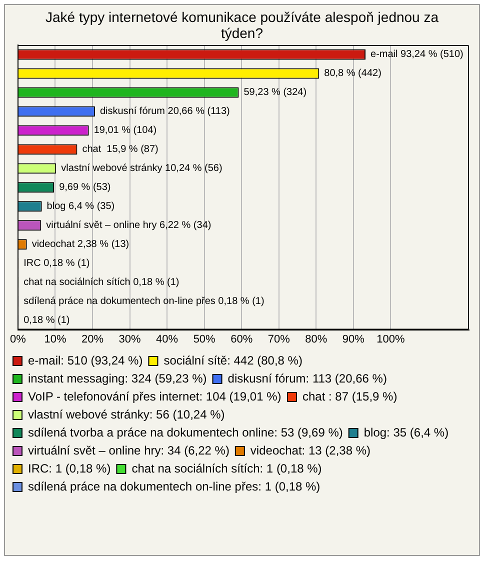  What do you see at coordinates (144, 302) in the screenshot?
I see `data-label: sdílená práce na dokumentech on-line přes 0,18 % (1)` at bounding box center [144, 302].